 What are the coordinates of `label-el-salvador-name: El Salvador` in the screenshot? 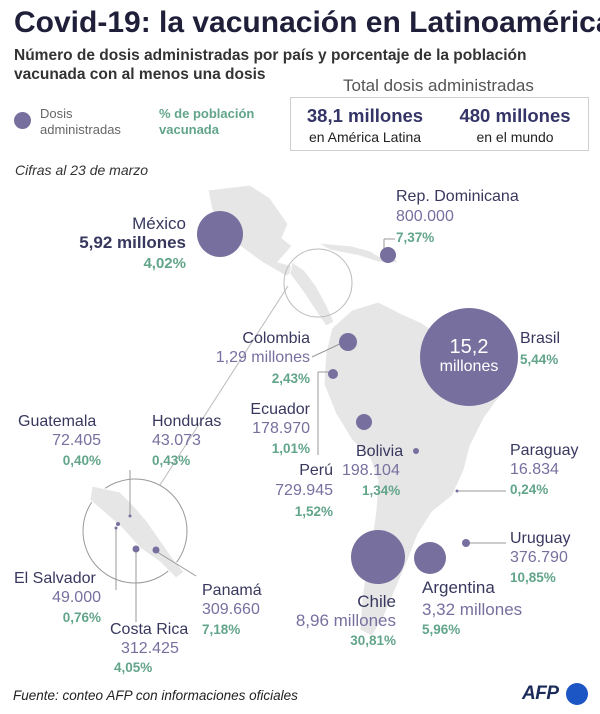 It's located at (55, 578).